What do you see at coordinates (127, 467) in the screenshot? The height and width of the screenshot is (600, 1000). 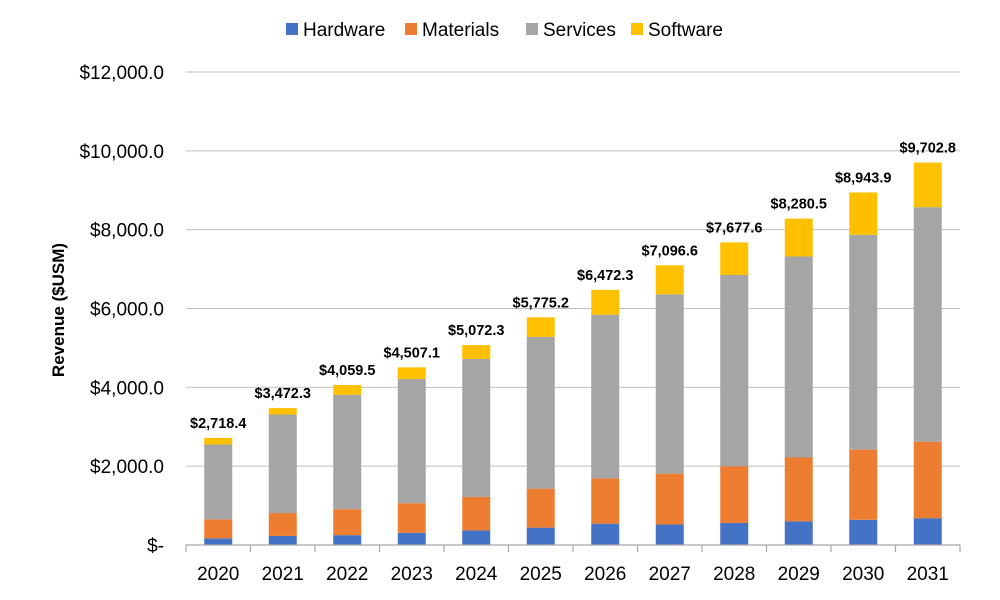 I see `y-tick-label: $2,000.0` at bounding box center [127, 467].